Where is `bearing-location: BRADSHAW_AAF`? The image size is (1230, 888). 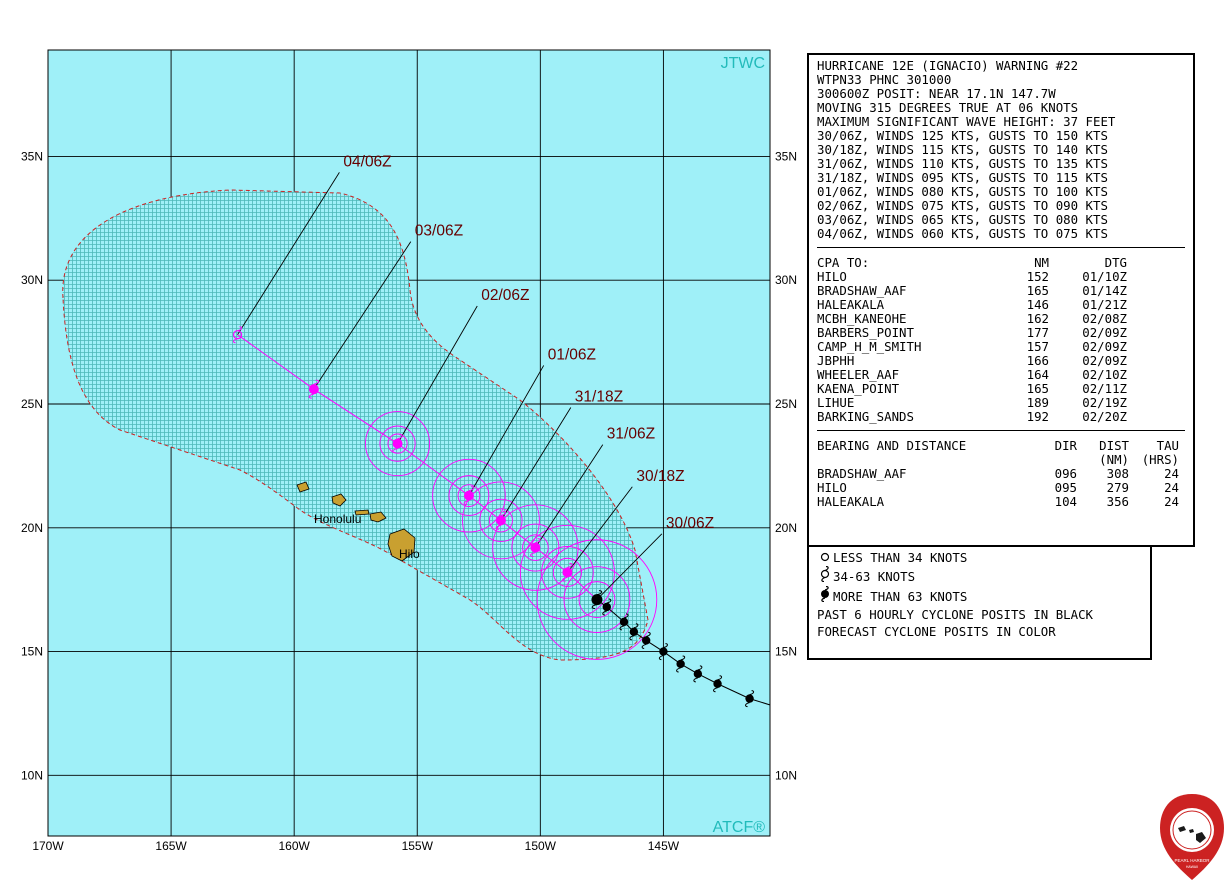
bearing-location: BRADSHAW_AAF is located at coordinates (862, 473).